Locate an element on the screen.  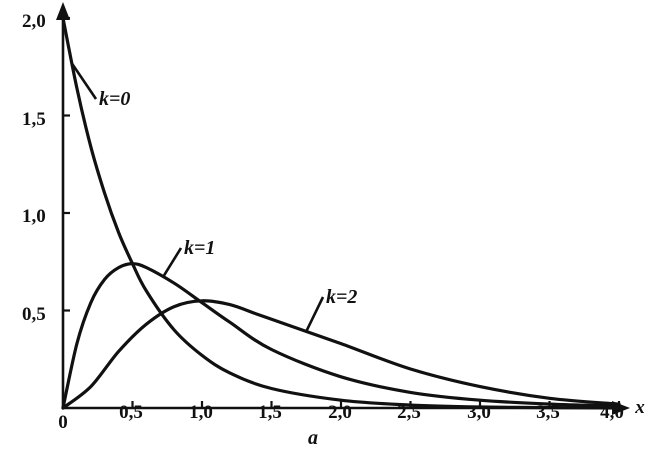
x-tick-label-1-5: 1,5 is located at coordinates (270, 412).